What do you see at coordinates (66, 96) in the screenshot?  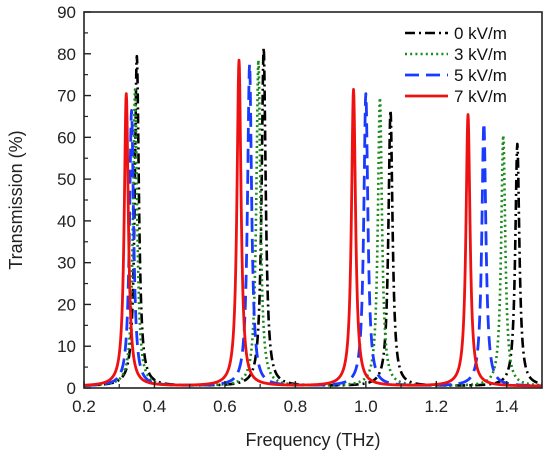 I see `y-tick-label: 70` at bounding box center [66, 96].